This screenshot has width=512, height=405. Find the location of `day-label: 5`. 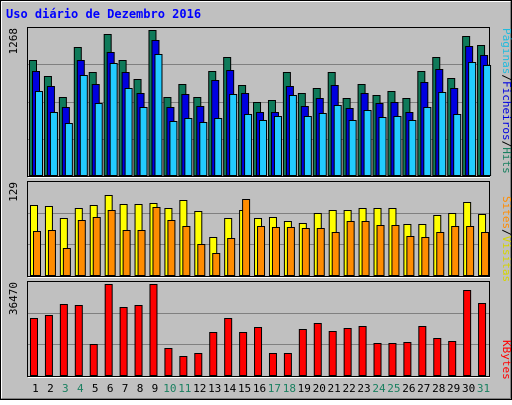

day-label: 5 is located at coordinates (95, 388).